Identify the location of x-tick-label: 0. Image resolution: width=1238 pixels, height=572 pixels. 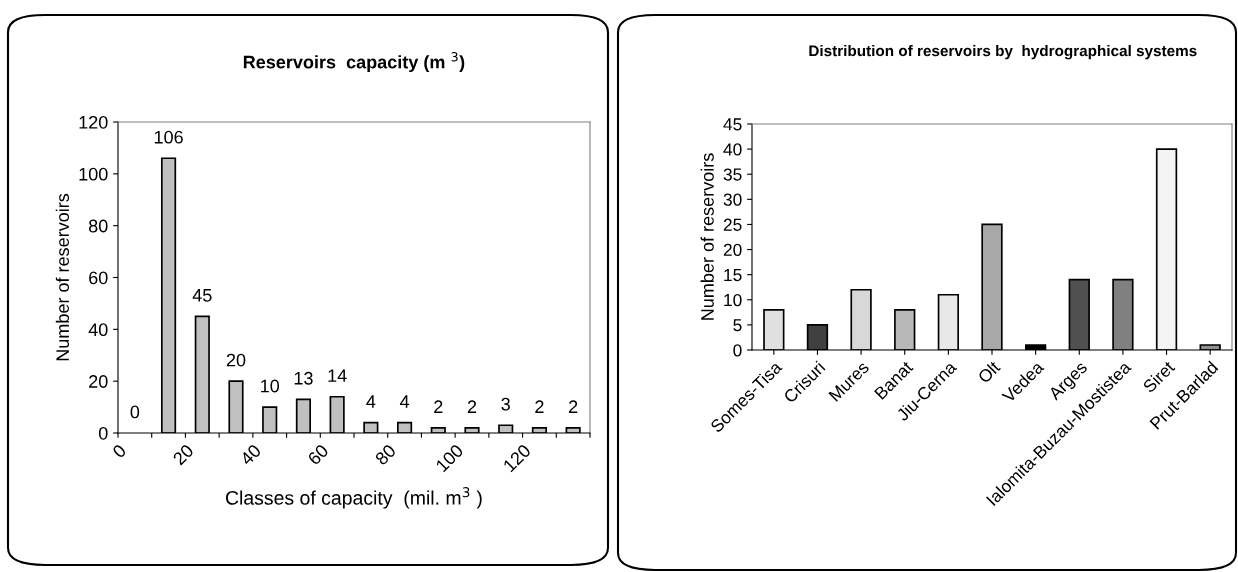
(119, 451).